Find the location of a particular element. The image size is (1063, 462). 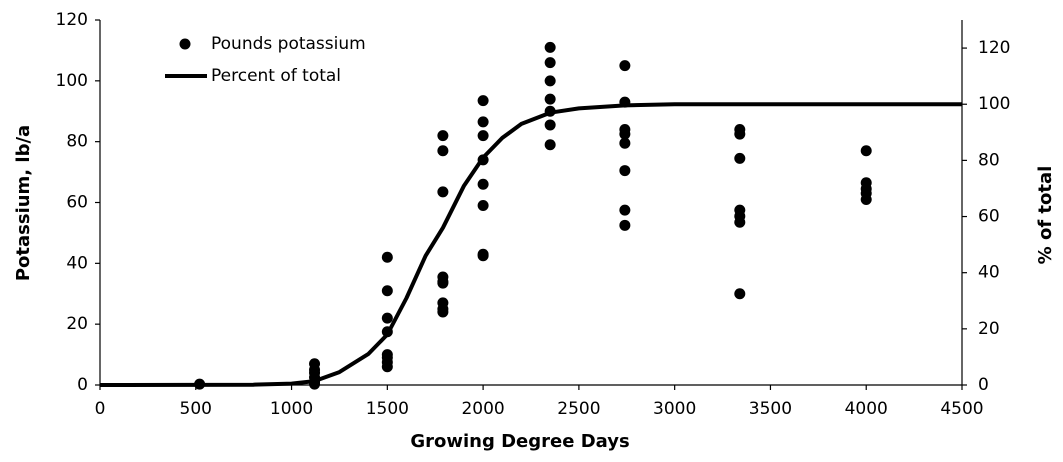

y2-tick-label: 100 is located at coordinates (994, 104).